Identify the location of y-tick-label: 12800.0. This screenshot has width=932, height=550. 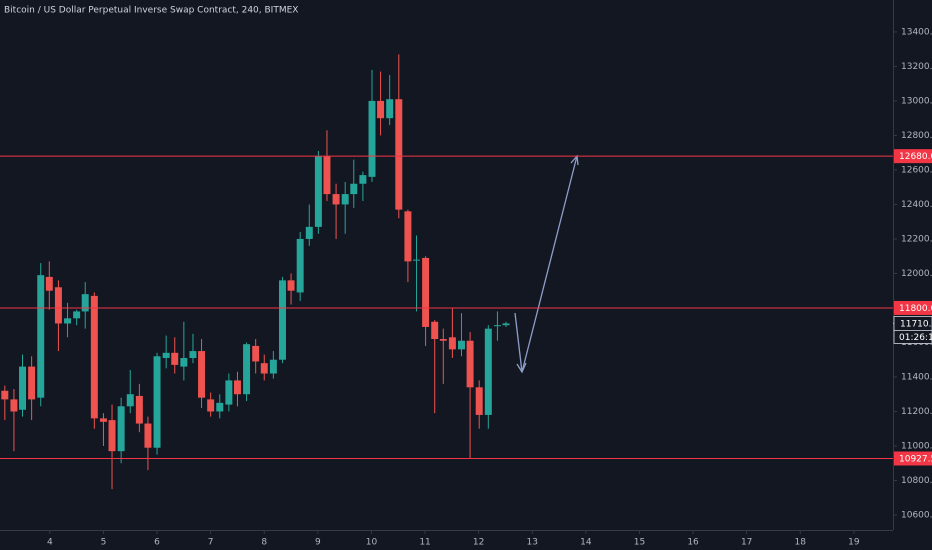
(916, 136).